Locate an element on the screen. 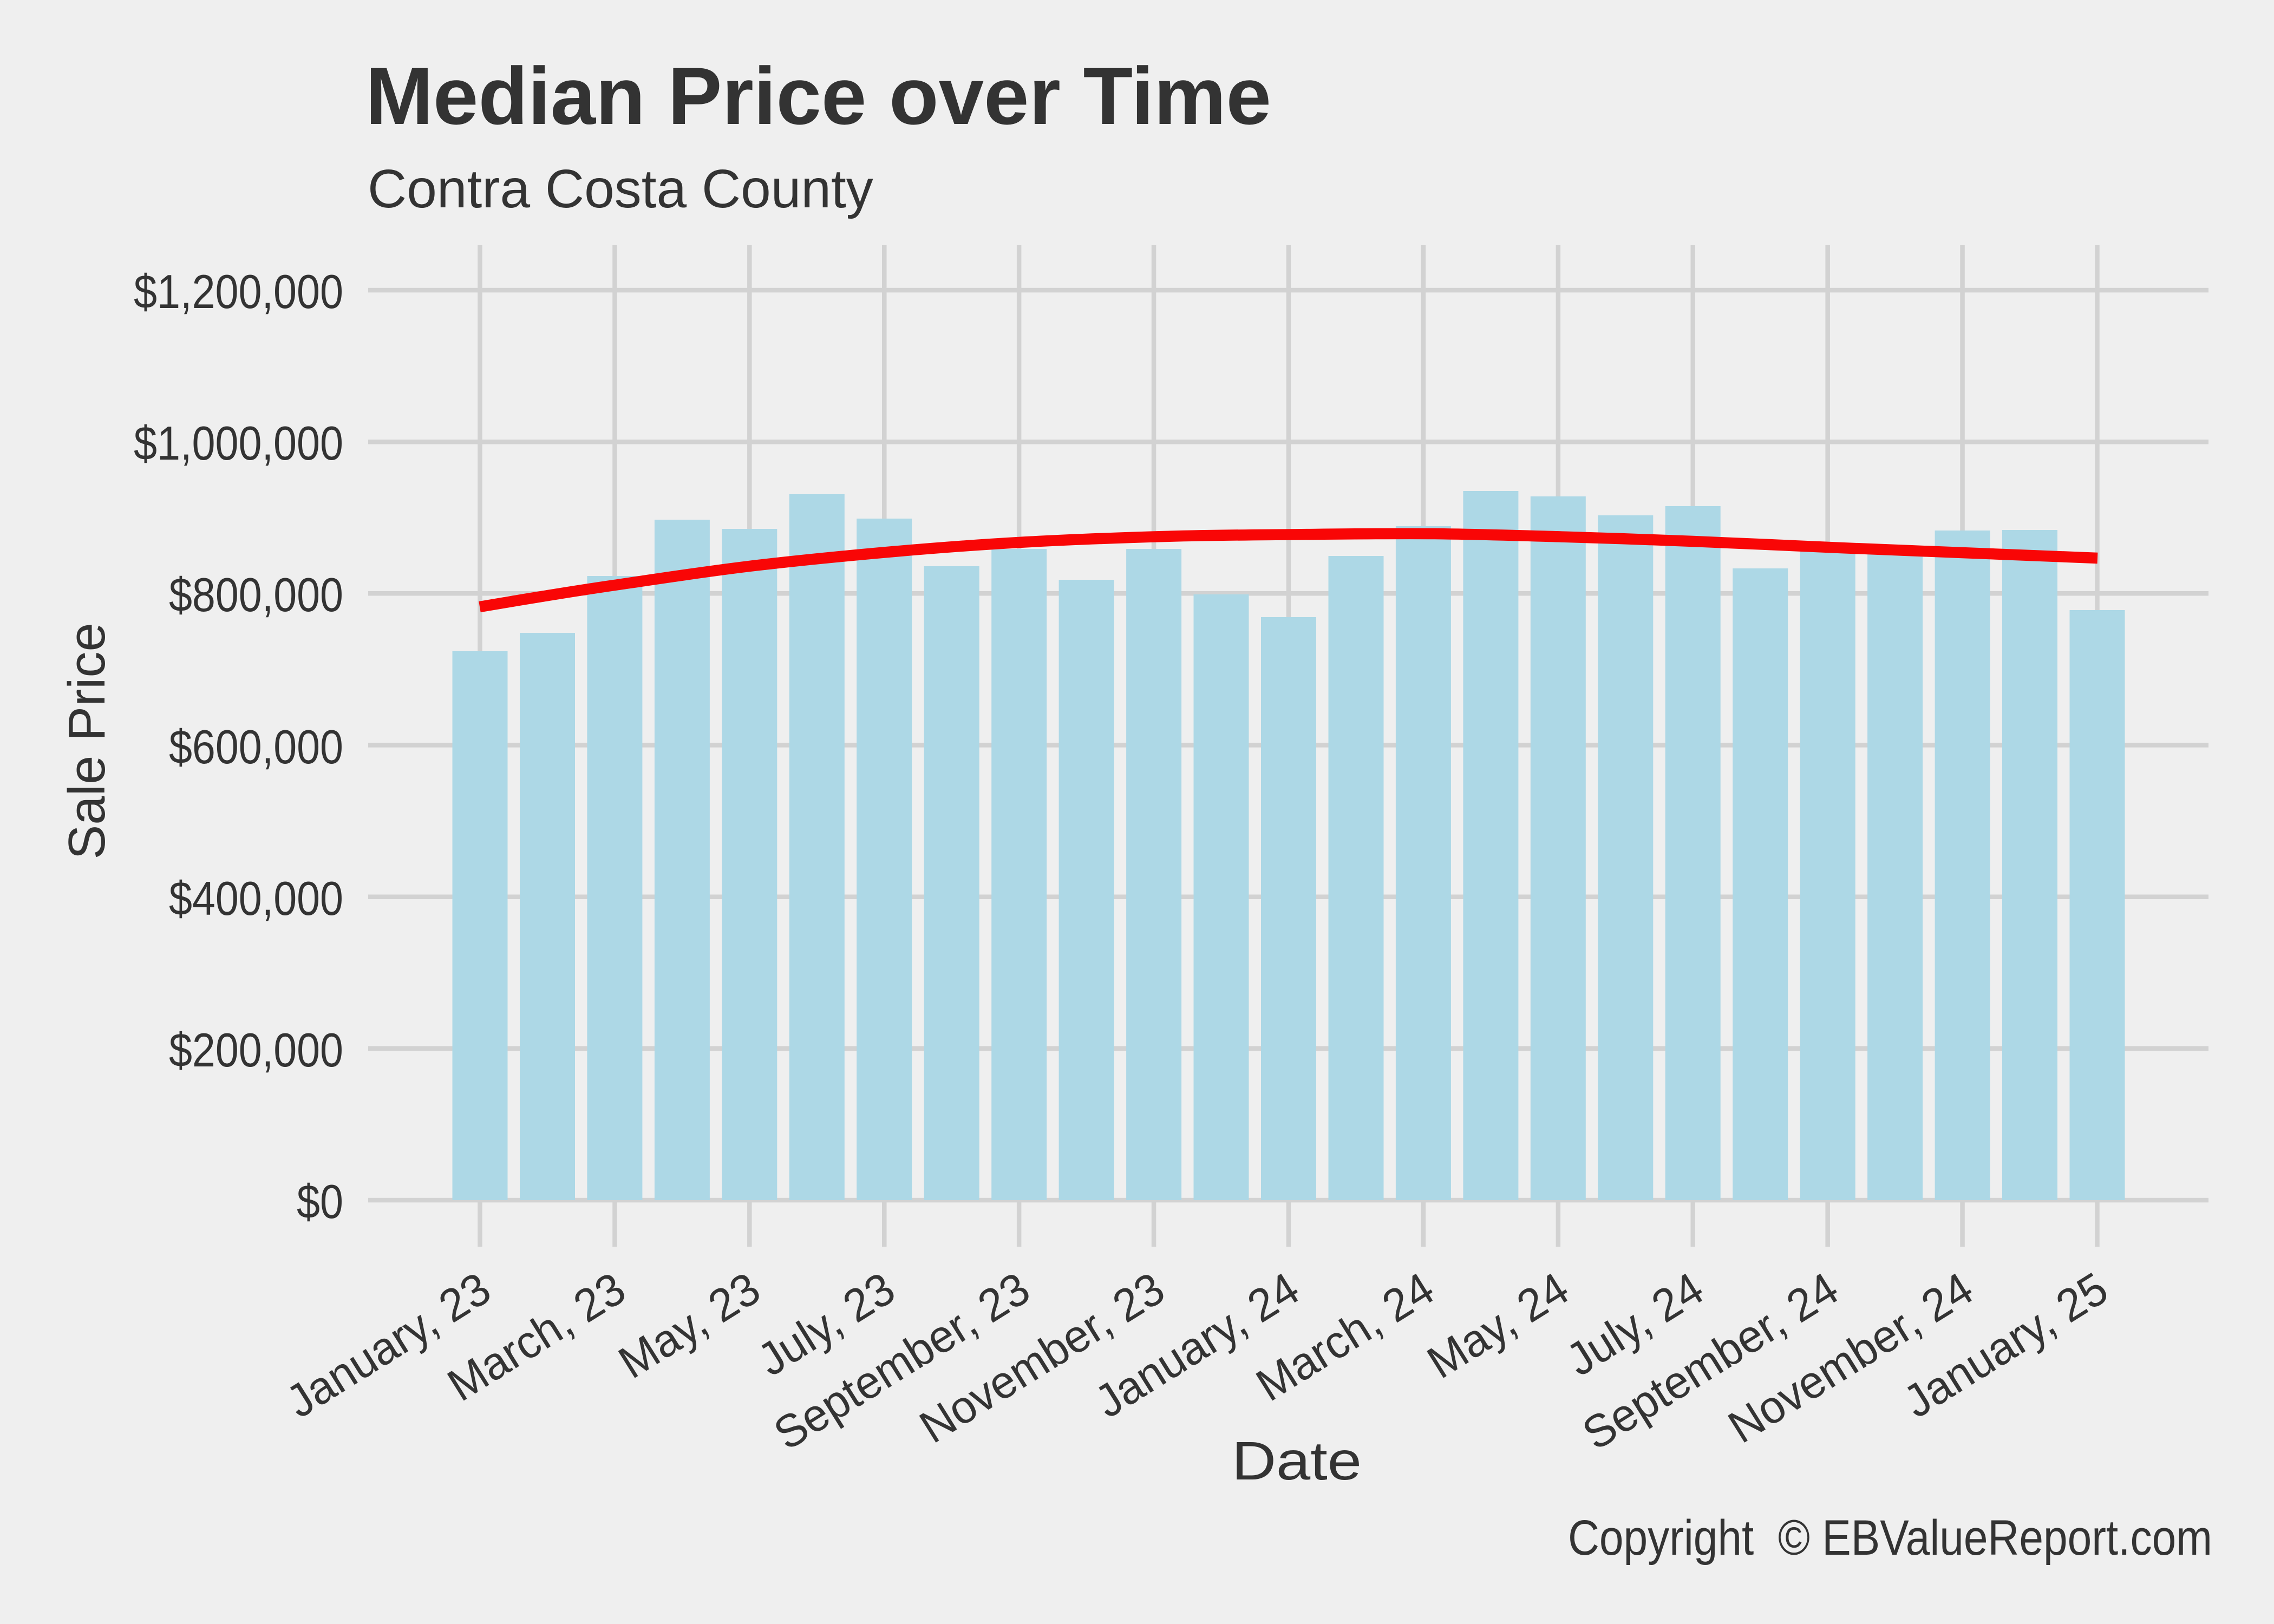 This screenshot has height=1624, width=2274. svg-text: Sale Price is located at coordinates (87, 741).